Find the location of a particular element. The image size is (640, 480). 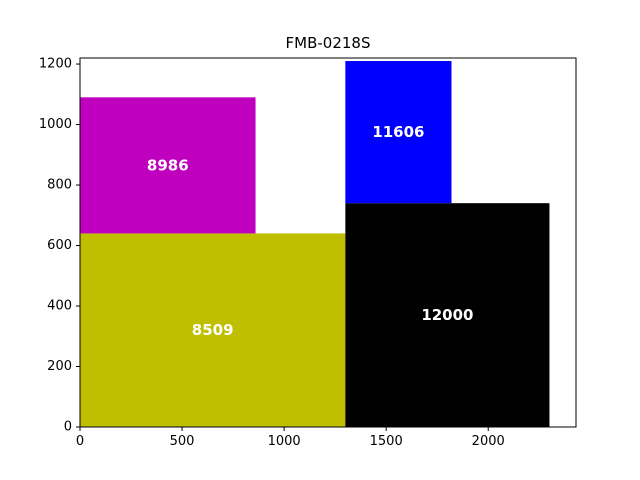

y-tick-label-6: 1200 is located at coordinates (55, 64).